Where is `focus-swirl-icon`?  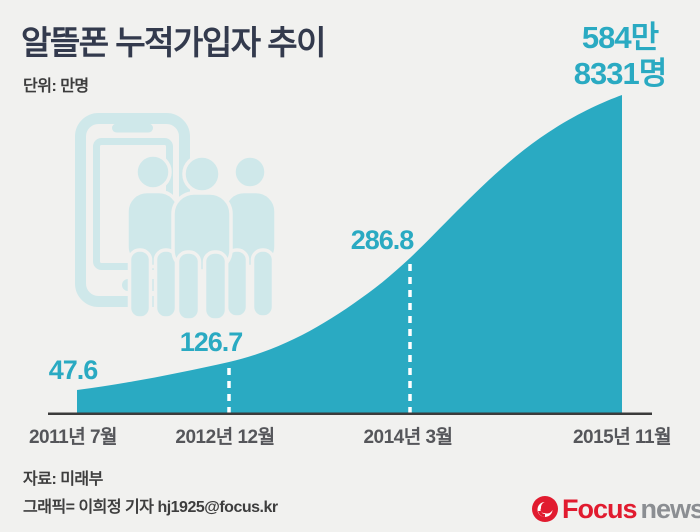 focus-swirl-icon is located at coordinates (545, 509).